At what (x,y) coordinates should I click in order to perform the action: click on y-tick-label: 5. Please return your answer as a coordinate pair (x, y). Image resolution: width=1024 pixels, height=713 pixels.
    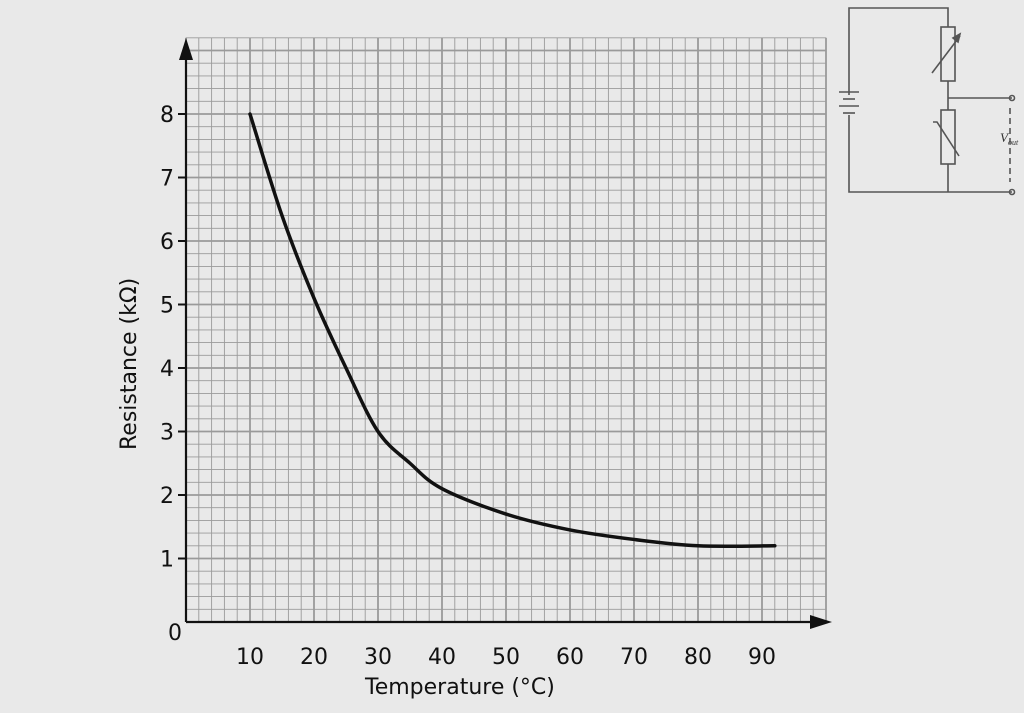
    Looking at the image, I should click on (167, 306).